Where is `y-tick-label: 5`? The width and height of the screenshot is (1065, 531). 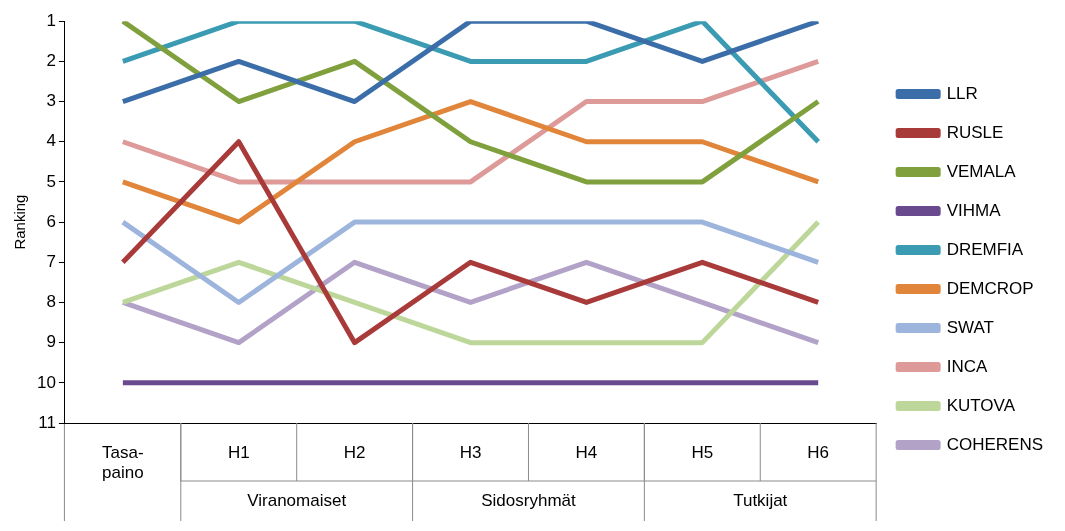
y-tick-label: 5 is located at coordinates (51, 181).